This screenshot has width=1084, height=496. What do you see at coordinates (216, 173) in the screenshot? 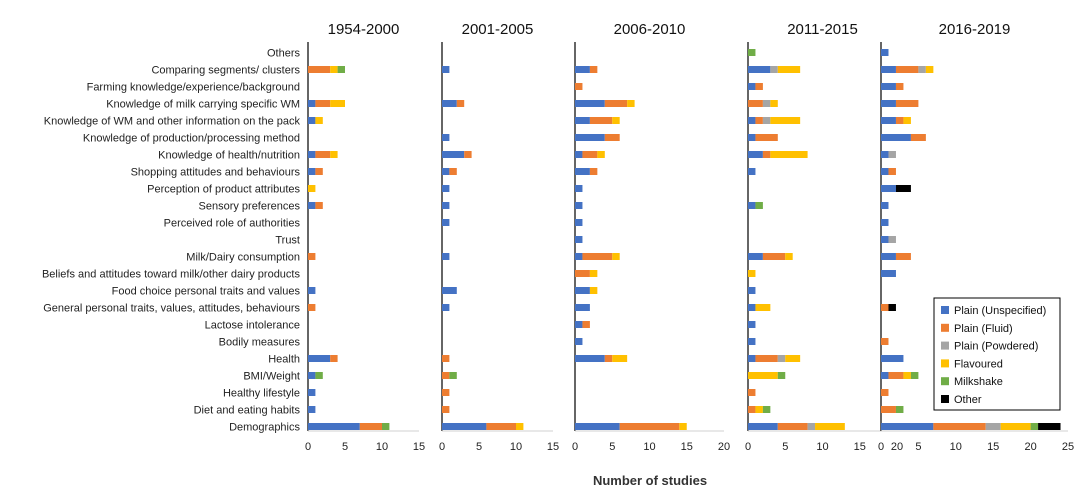
I see `category-label: Shopping attitudes and behaviours` at bounding box center [216, 173].